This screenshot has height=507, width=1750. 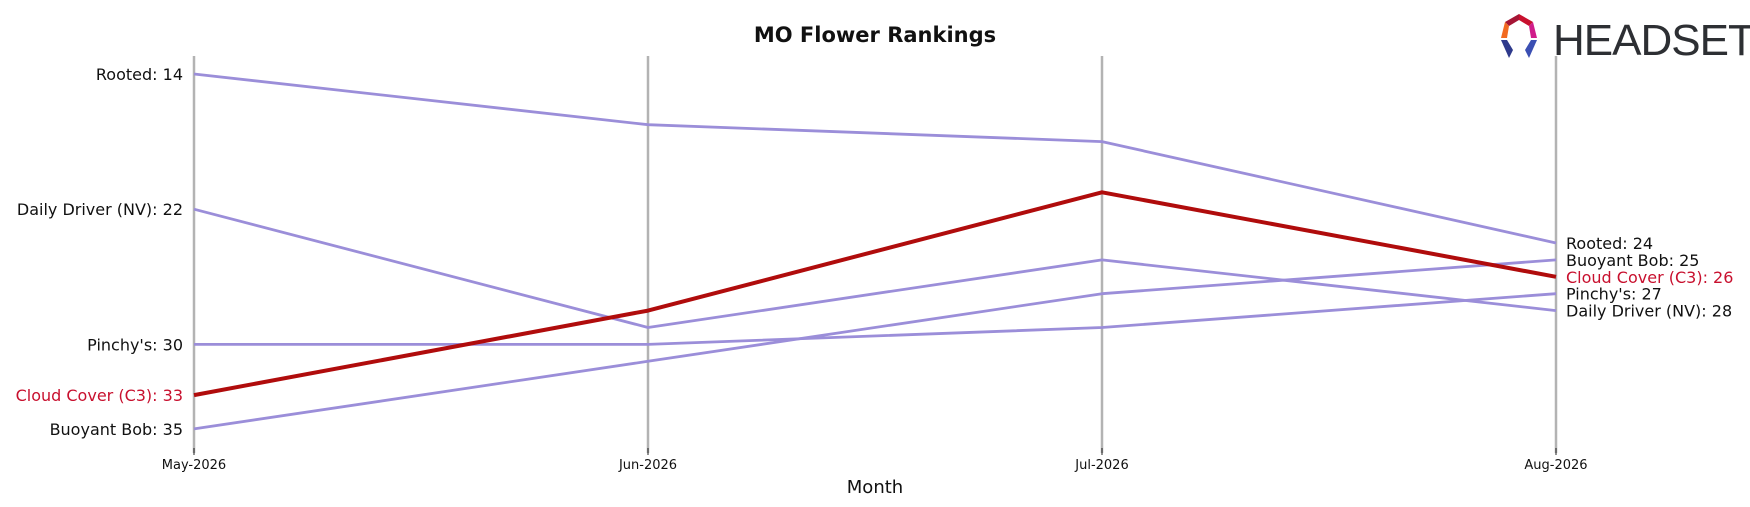 What do you see at coordinates (100, 209) in the screenshot?
I see `start-label: Daily Driver (NV): 22` at bounding box center [100, 209].